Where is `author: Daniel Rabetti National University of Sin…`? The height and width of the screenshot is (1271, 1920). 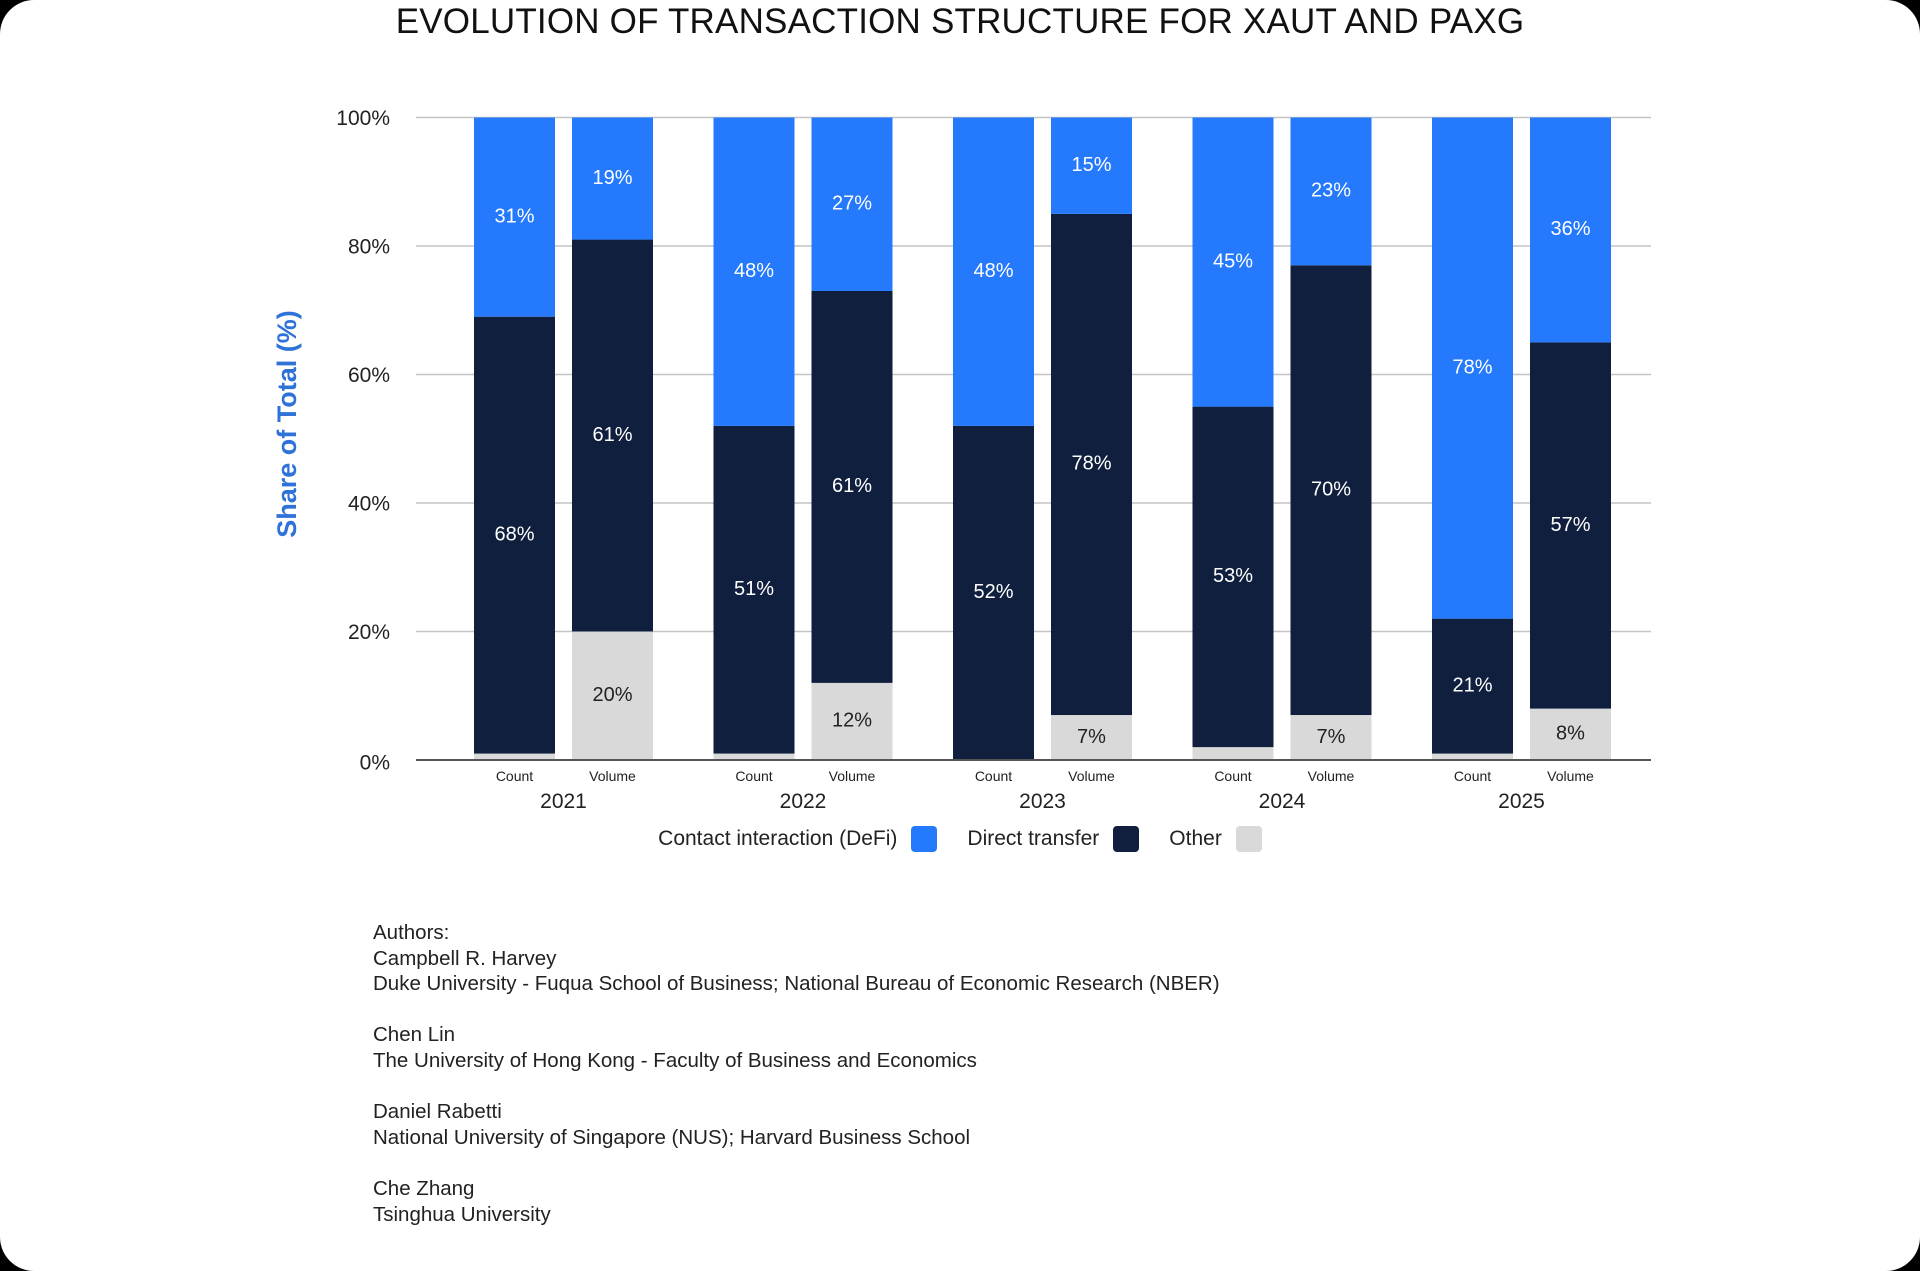
author: Daniel Rabetti National University of Sin… is located at coordinates (796, 1124).